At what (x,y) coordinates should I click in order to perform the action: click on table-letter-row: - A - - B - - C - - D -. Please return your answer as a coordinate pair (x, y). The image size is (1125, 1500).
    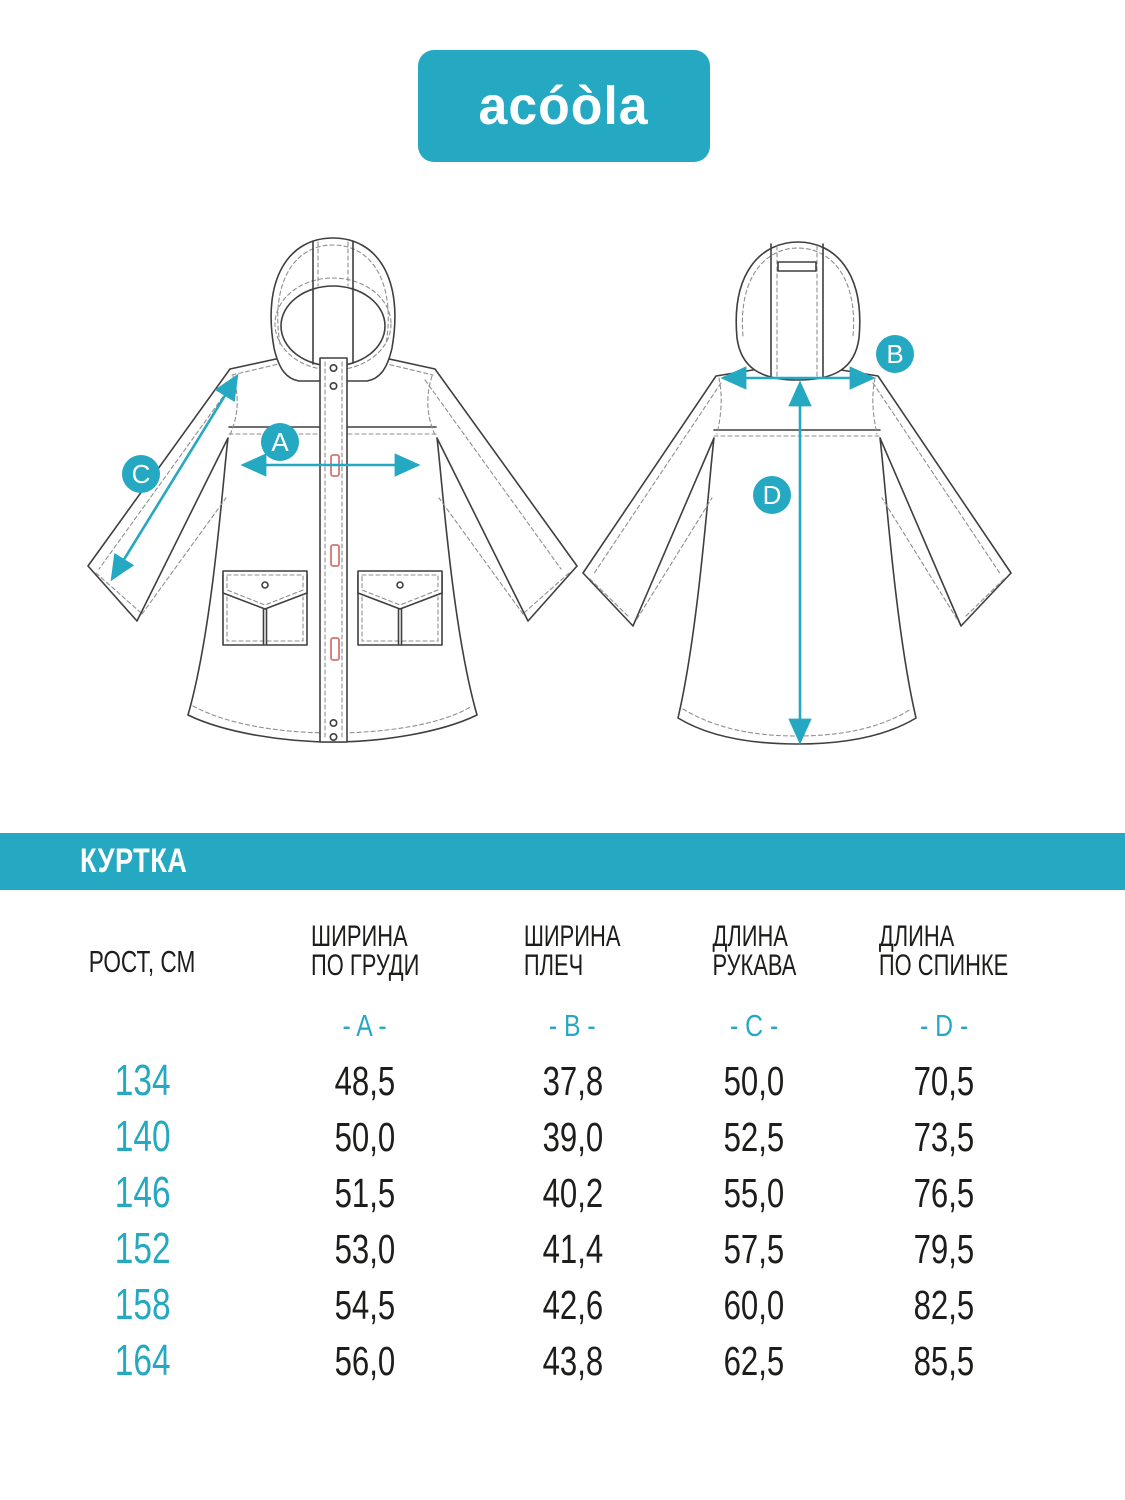
    Looking at the image, I should click on (550, 1026).